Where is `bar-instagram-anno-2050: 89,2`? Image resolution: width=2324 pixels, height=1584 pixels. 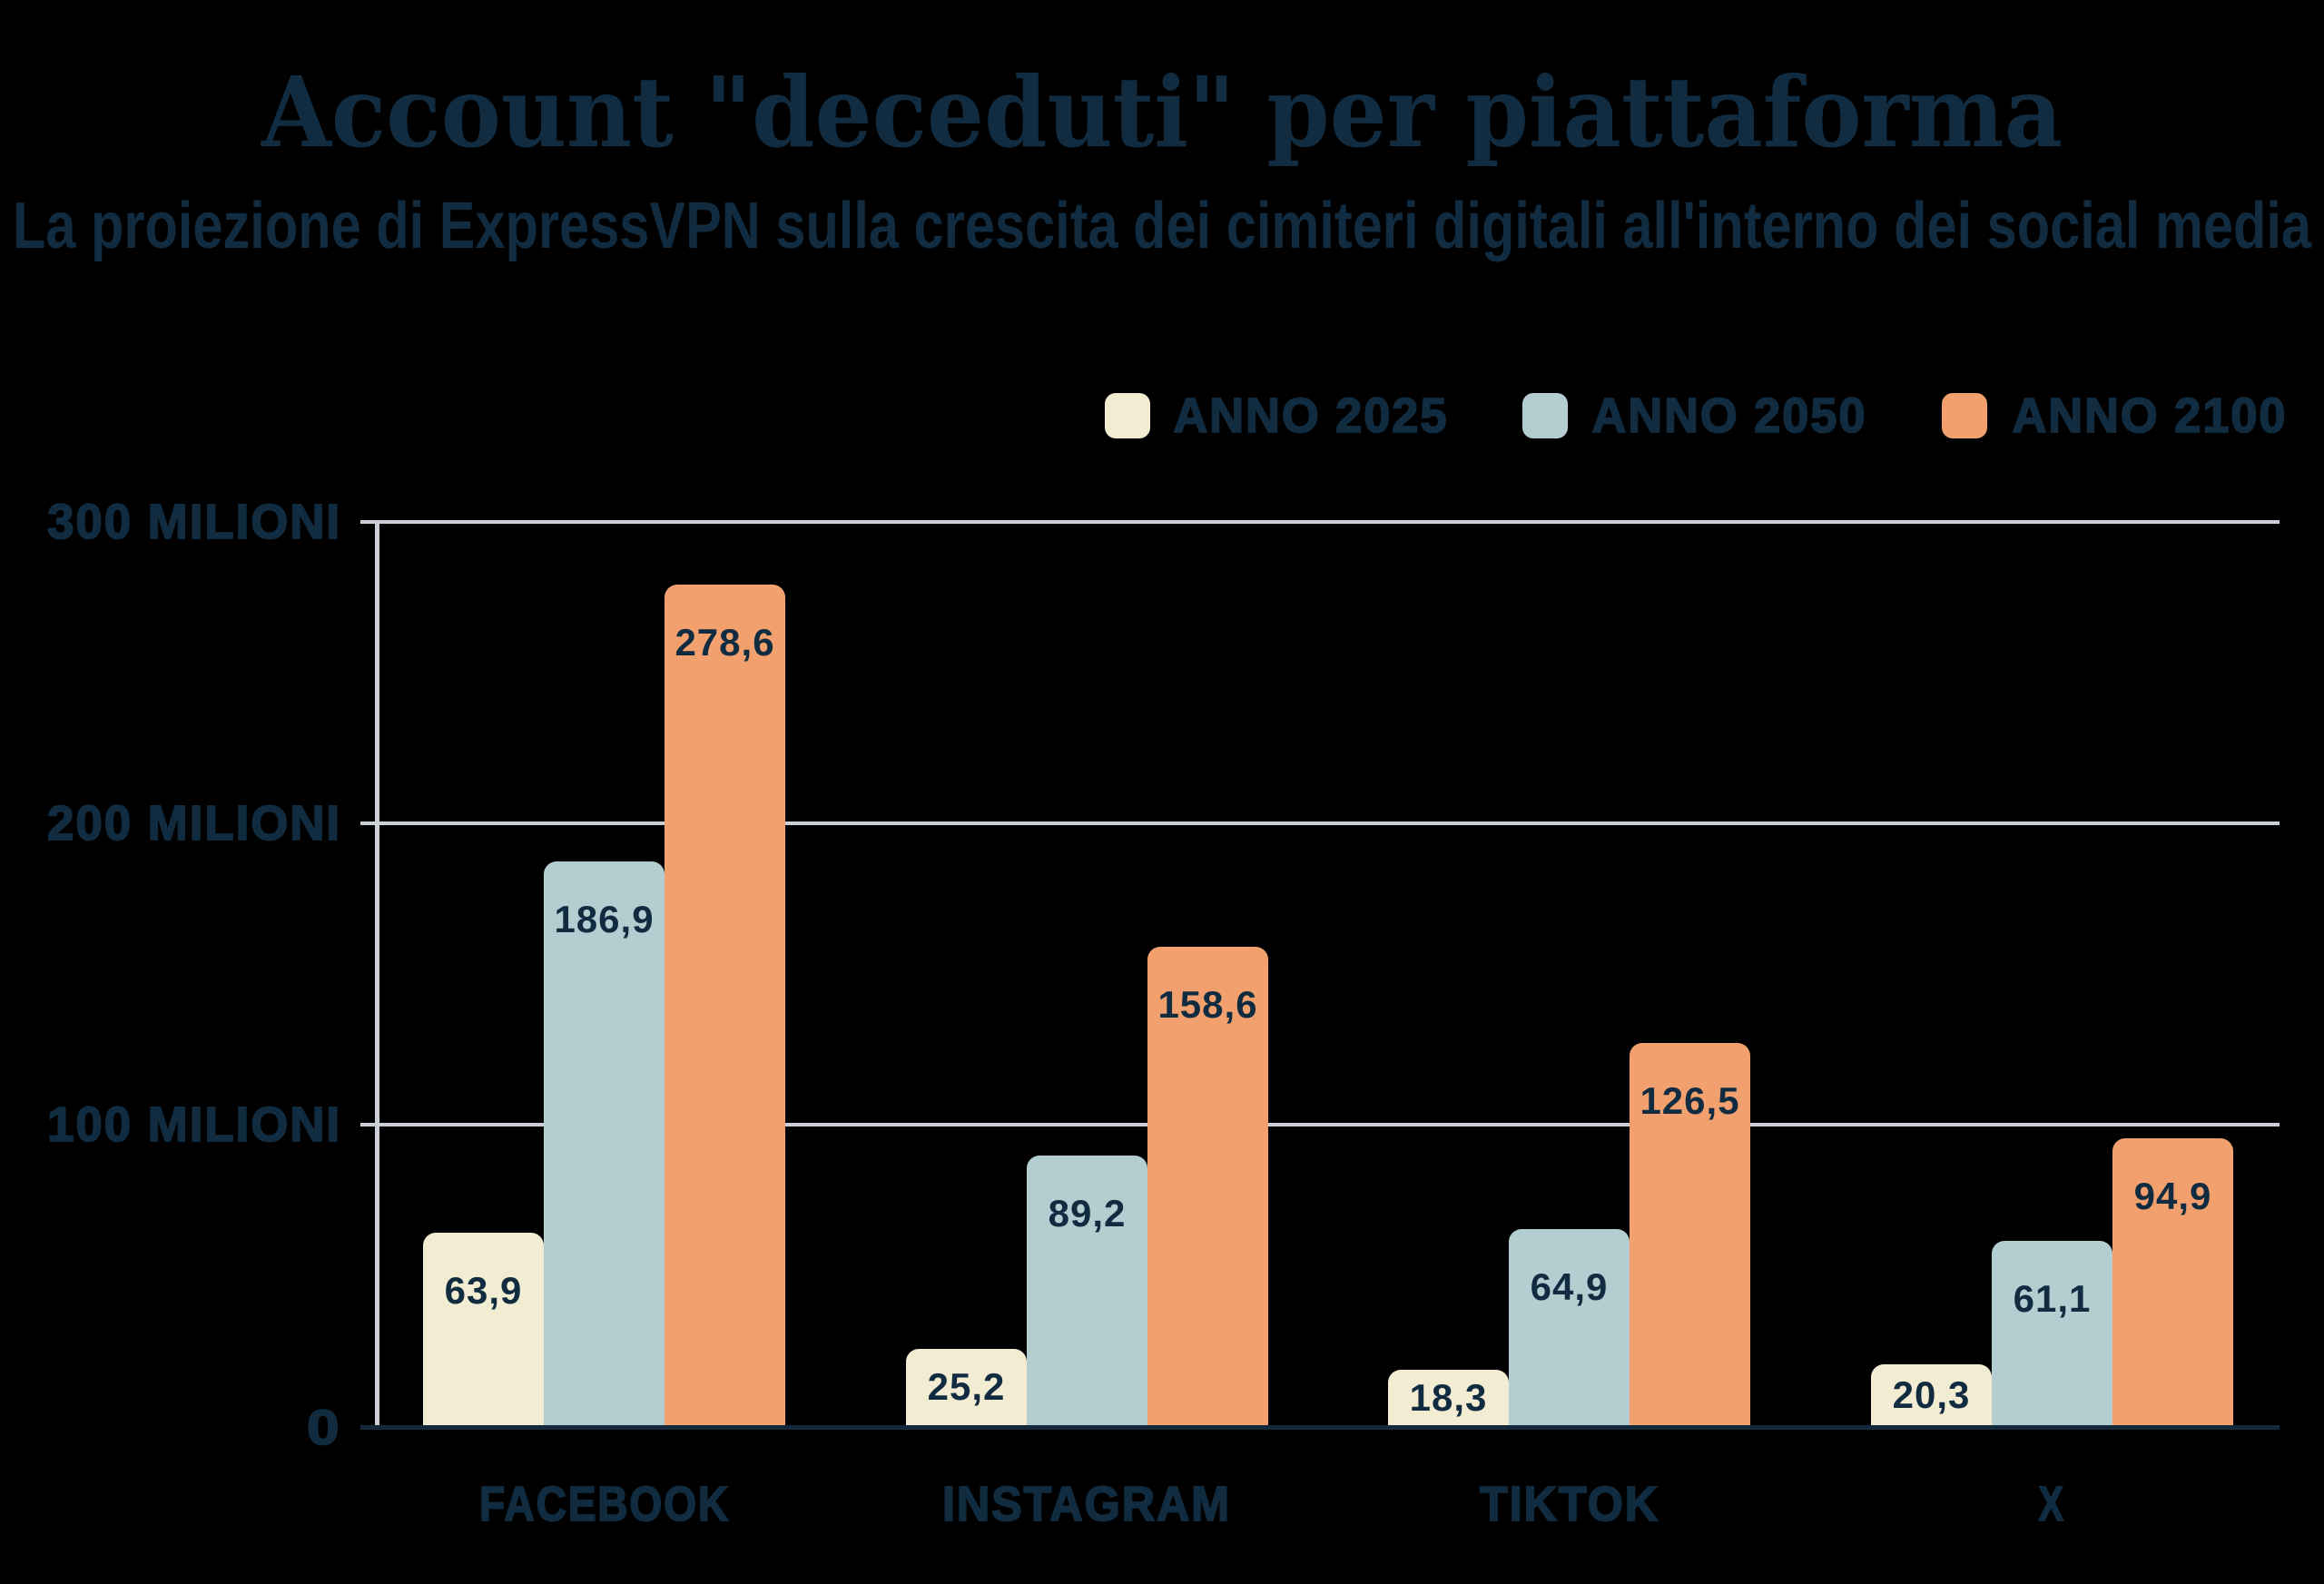 bar-instagram-anno-2050: 89,2 is located at coordinates (1087, 1290).